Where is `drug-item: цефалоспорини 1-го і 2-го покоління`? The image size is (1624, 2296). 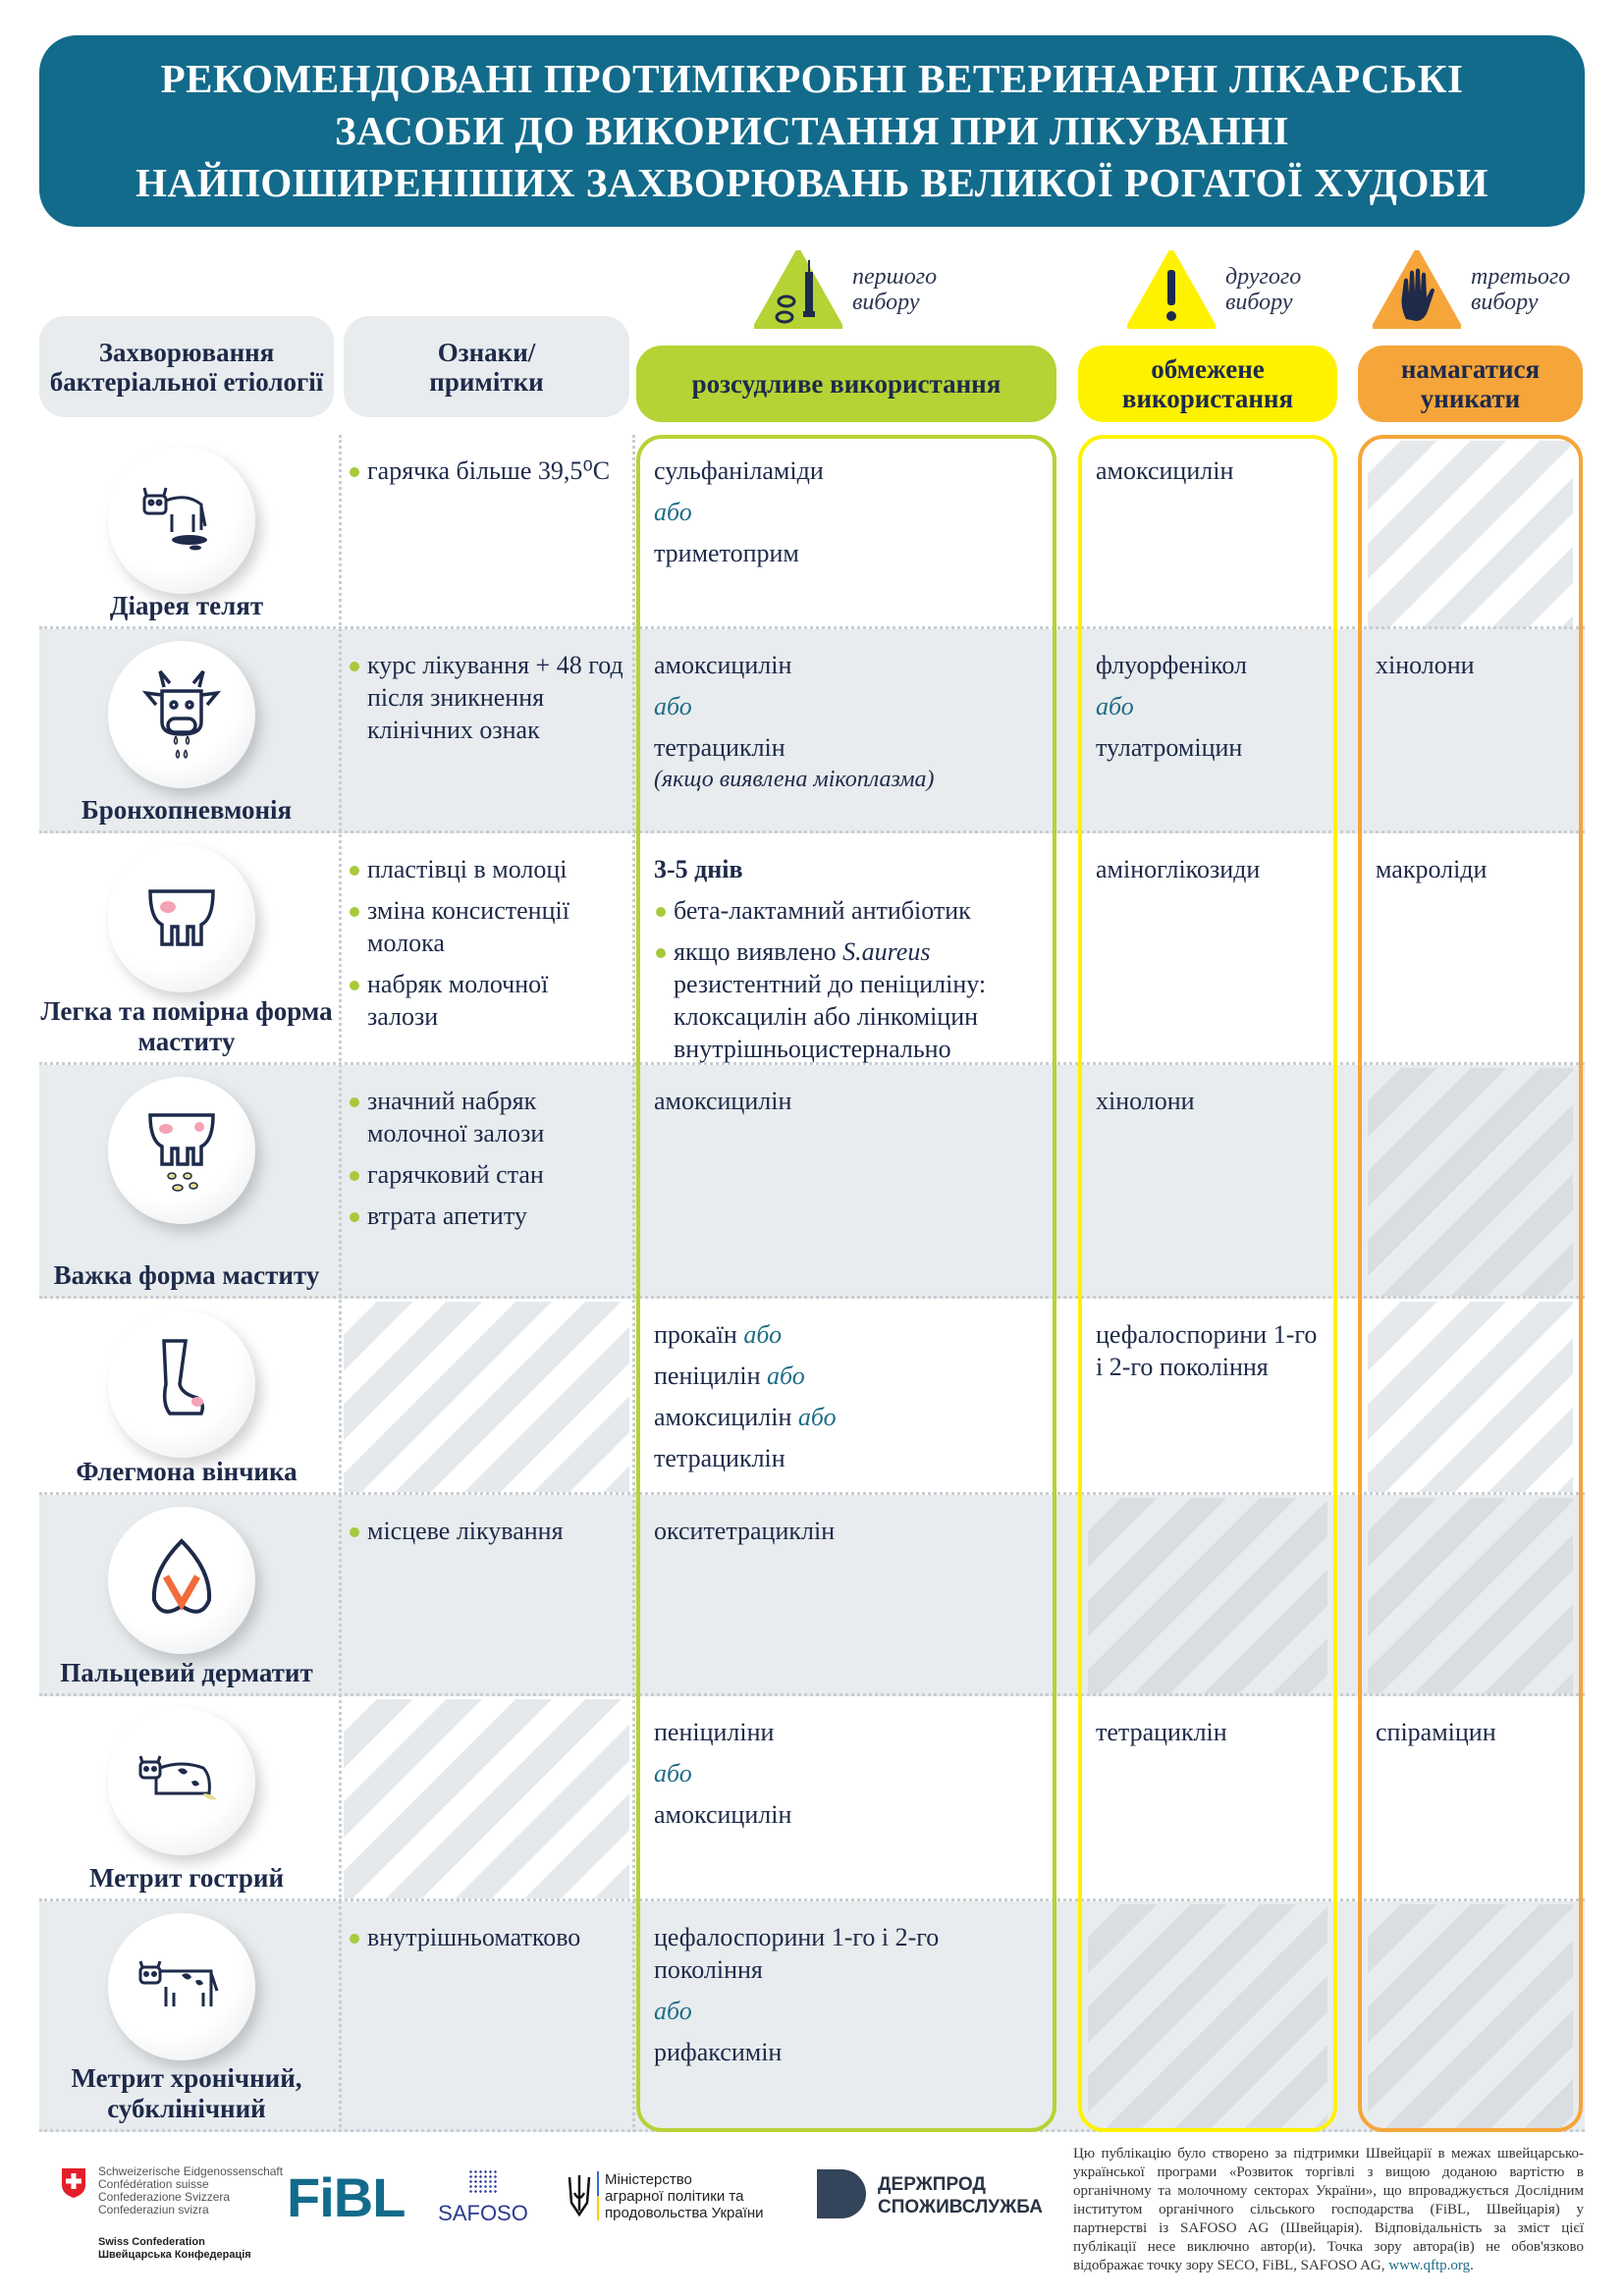 drug-item: цефалоспорини 1-го і 2-го покоління is located at coordinates (1211, 1350).